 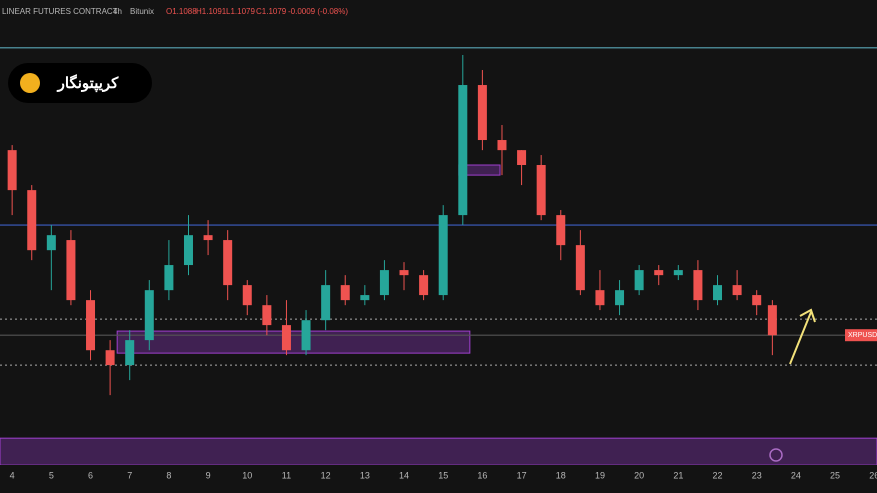 I want to click on interval: 4h, so click(x=117, y=11).